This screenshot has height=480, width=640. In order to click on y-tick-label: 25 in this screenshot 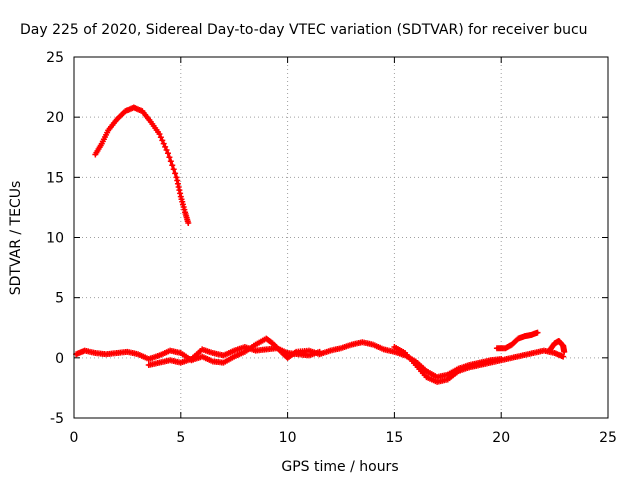, I will do `click(55, 58)`.